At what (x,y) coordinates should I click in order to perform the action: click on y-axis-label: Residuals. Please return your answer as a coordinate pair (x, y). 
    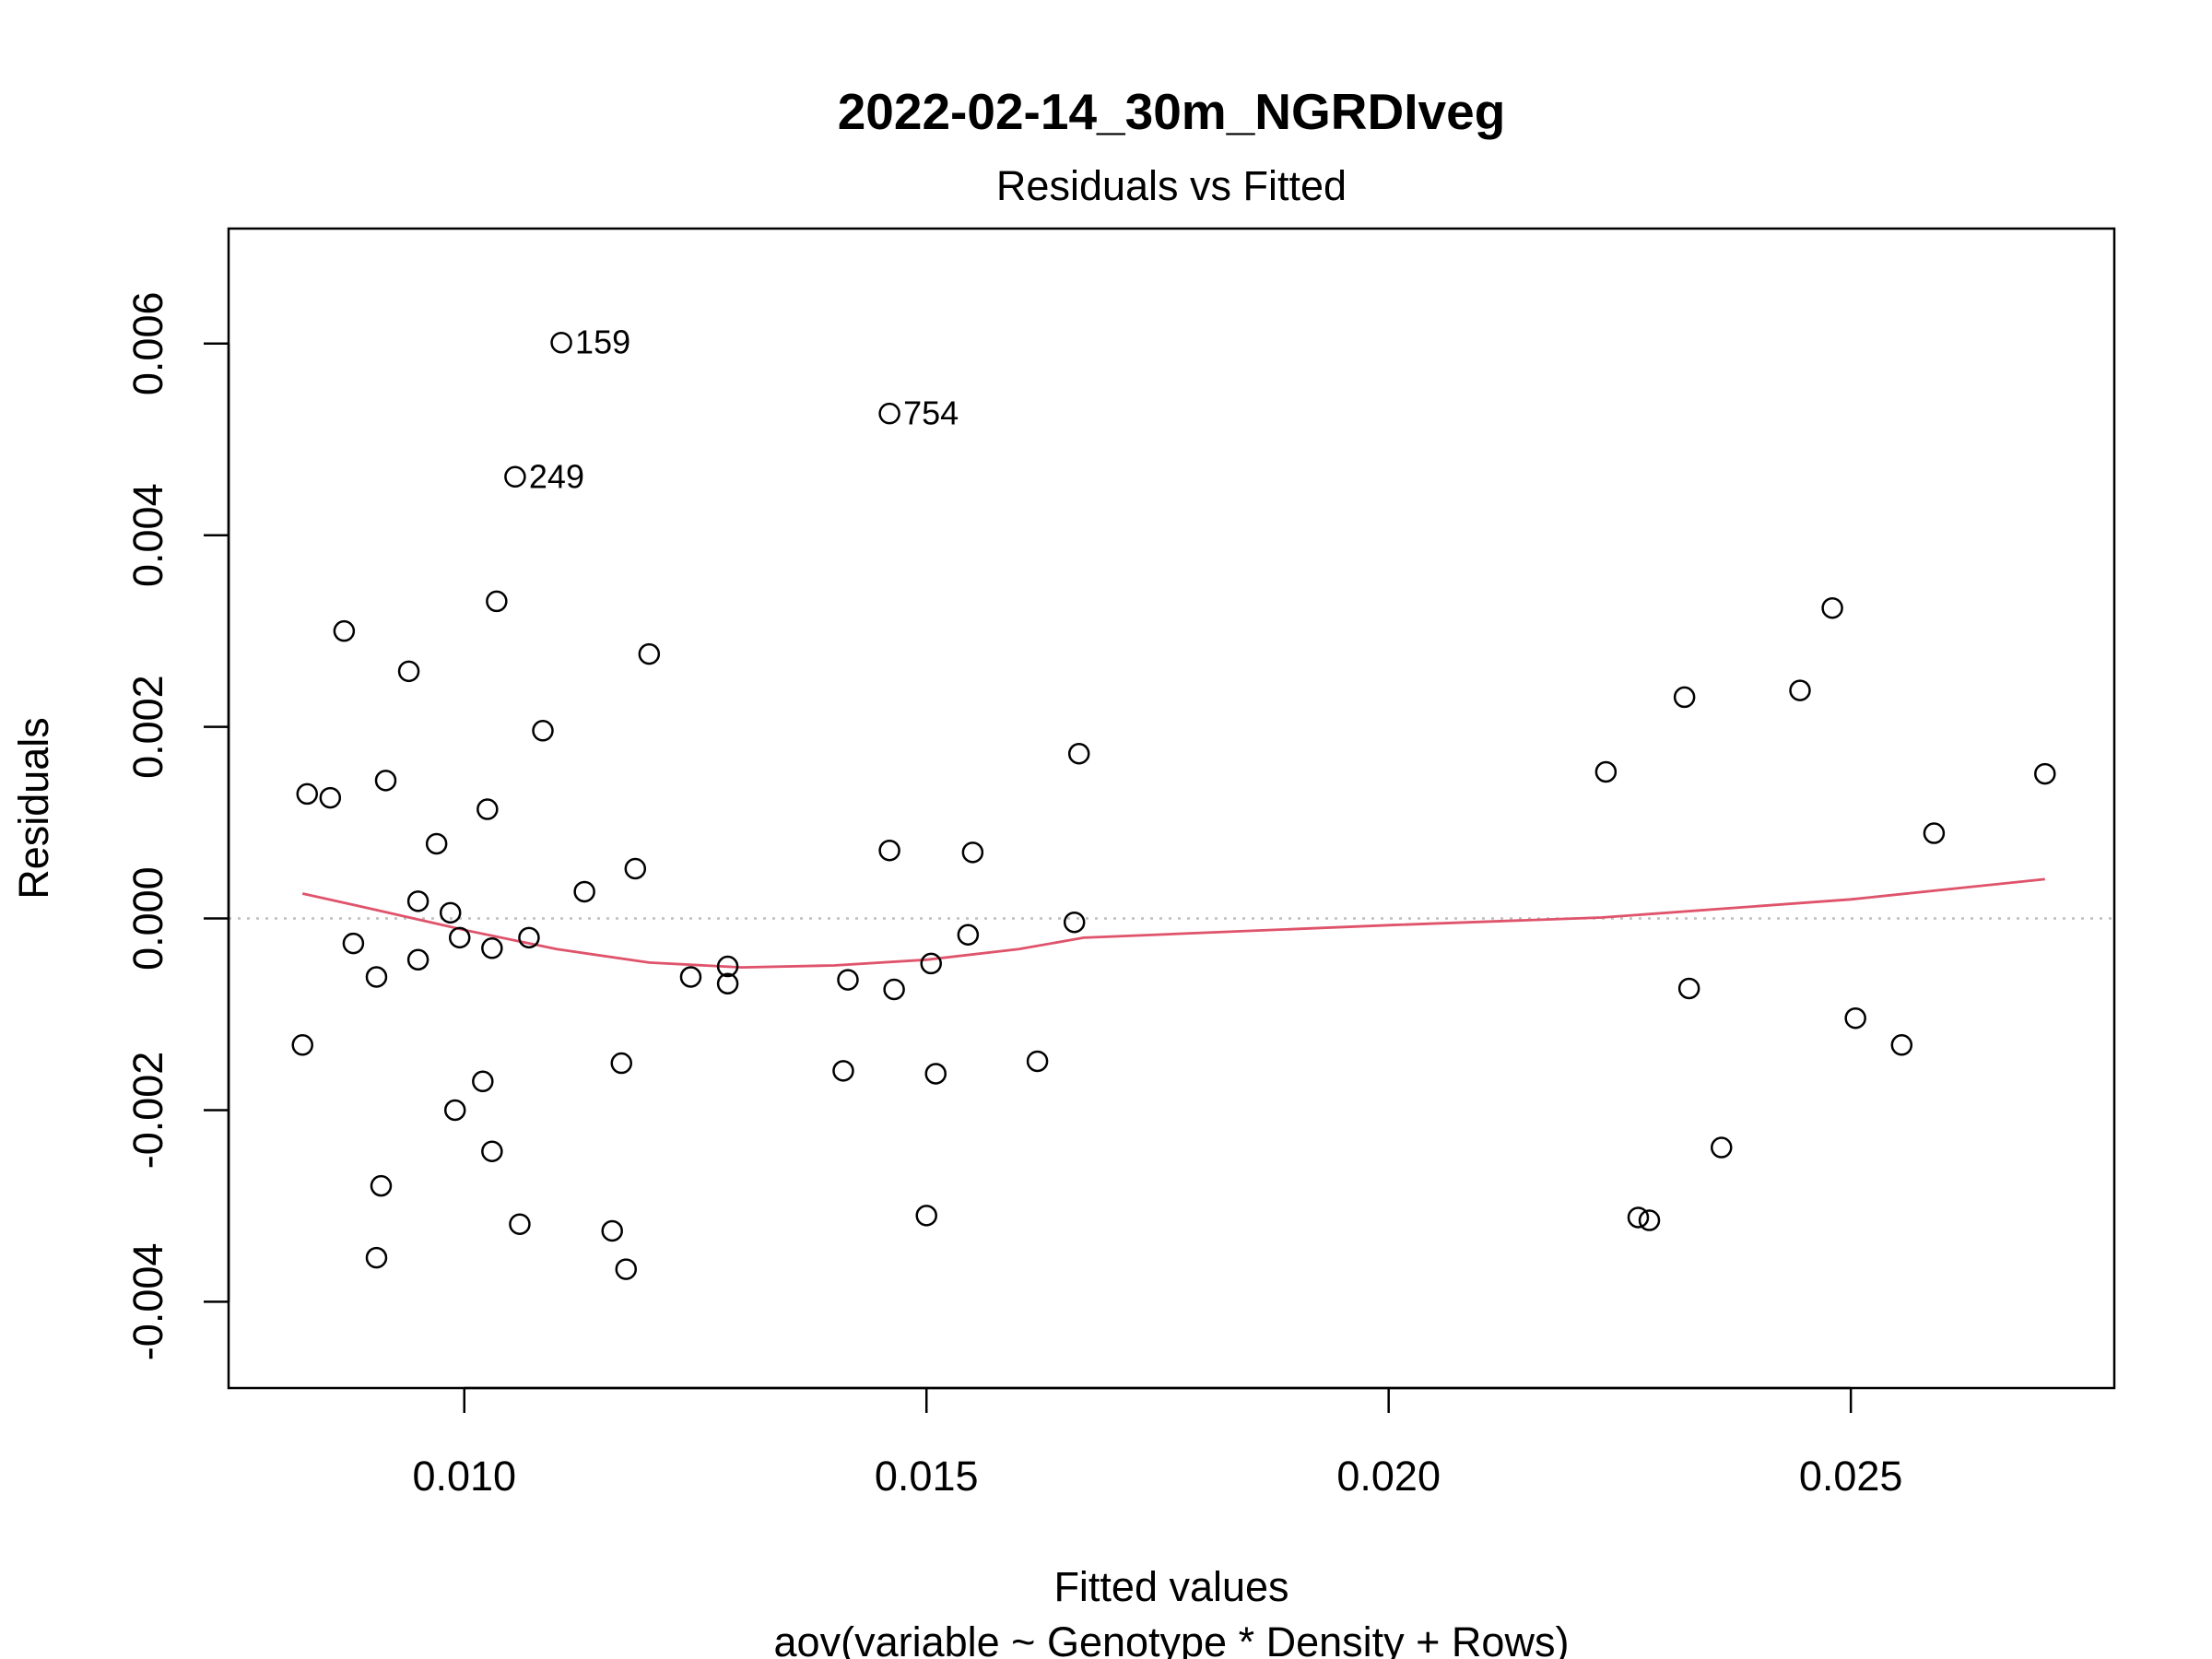
    Looking at the image, I should click on (33, 808).